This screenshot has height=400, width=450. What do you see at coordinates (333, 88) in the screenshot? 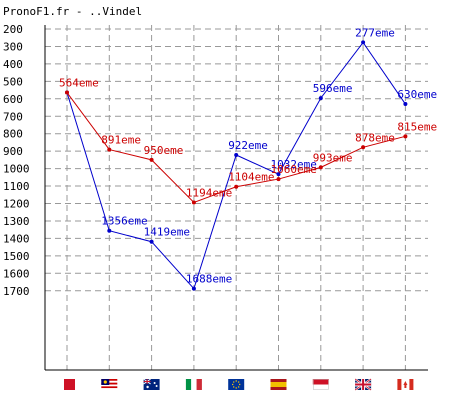
I see `data-label: 596eme` at bounding box center [333, 88].